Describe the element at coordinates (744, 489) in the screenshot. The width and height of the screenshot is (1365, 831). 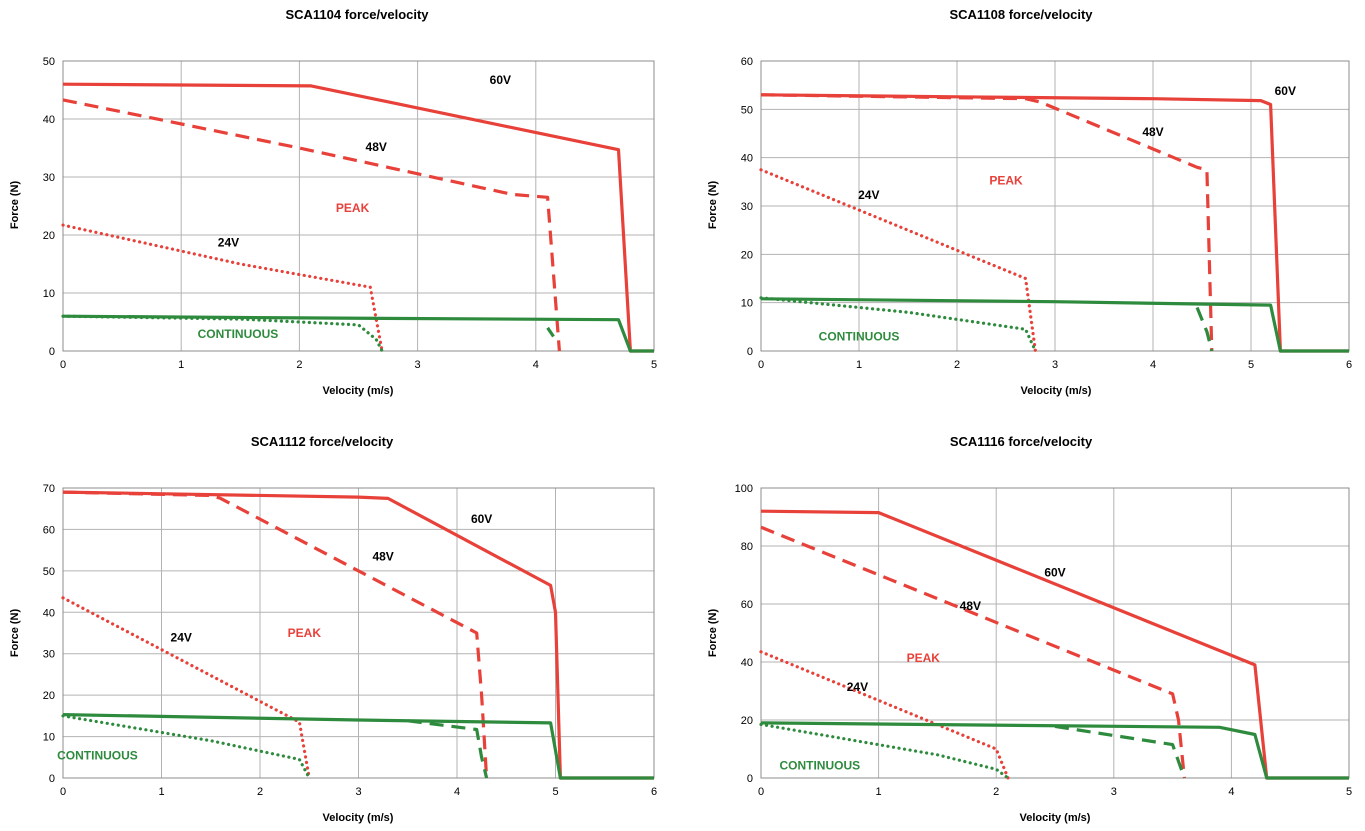
I see `y-tick-label: 100` at that location.